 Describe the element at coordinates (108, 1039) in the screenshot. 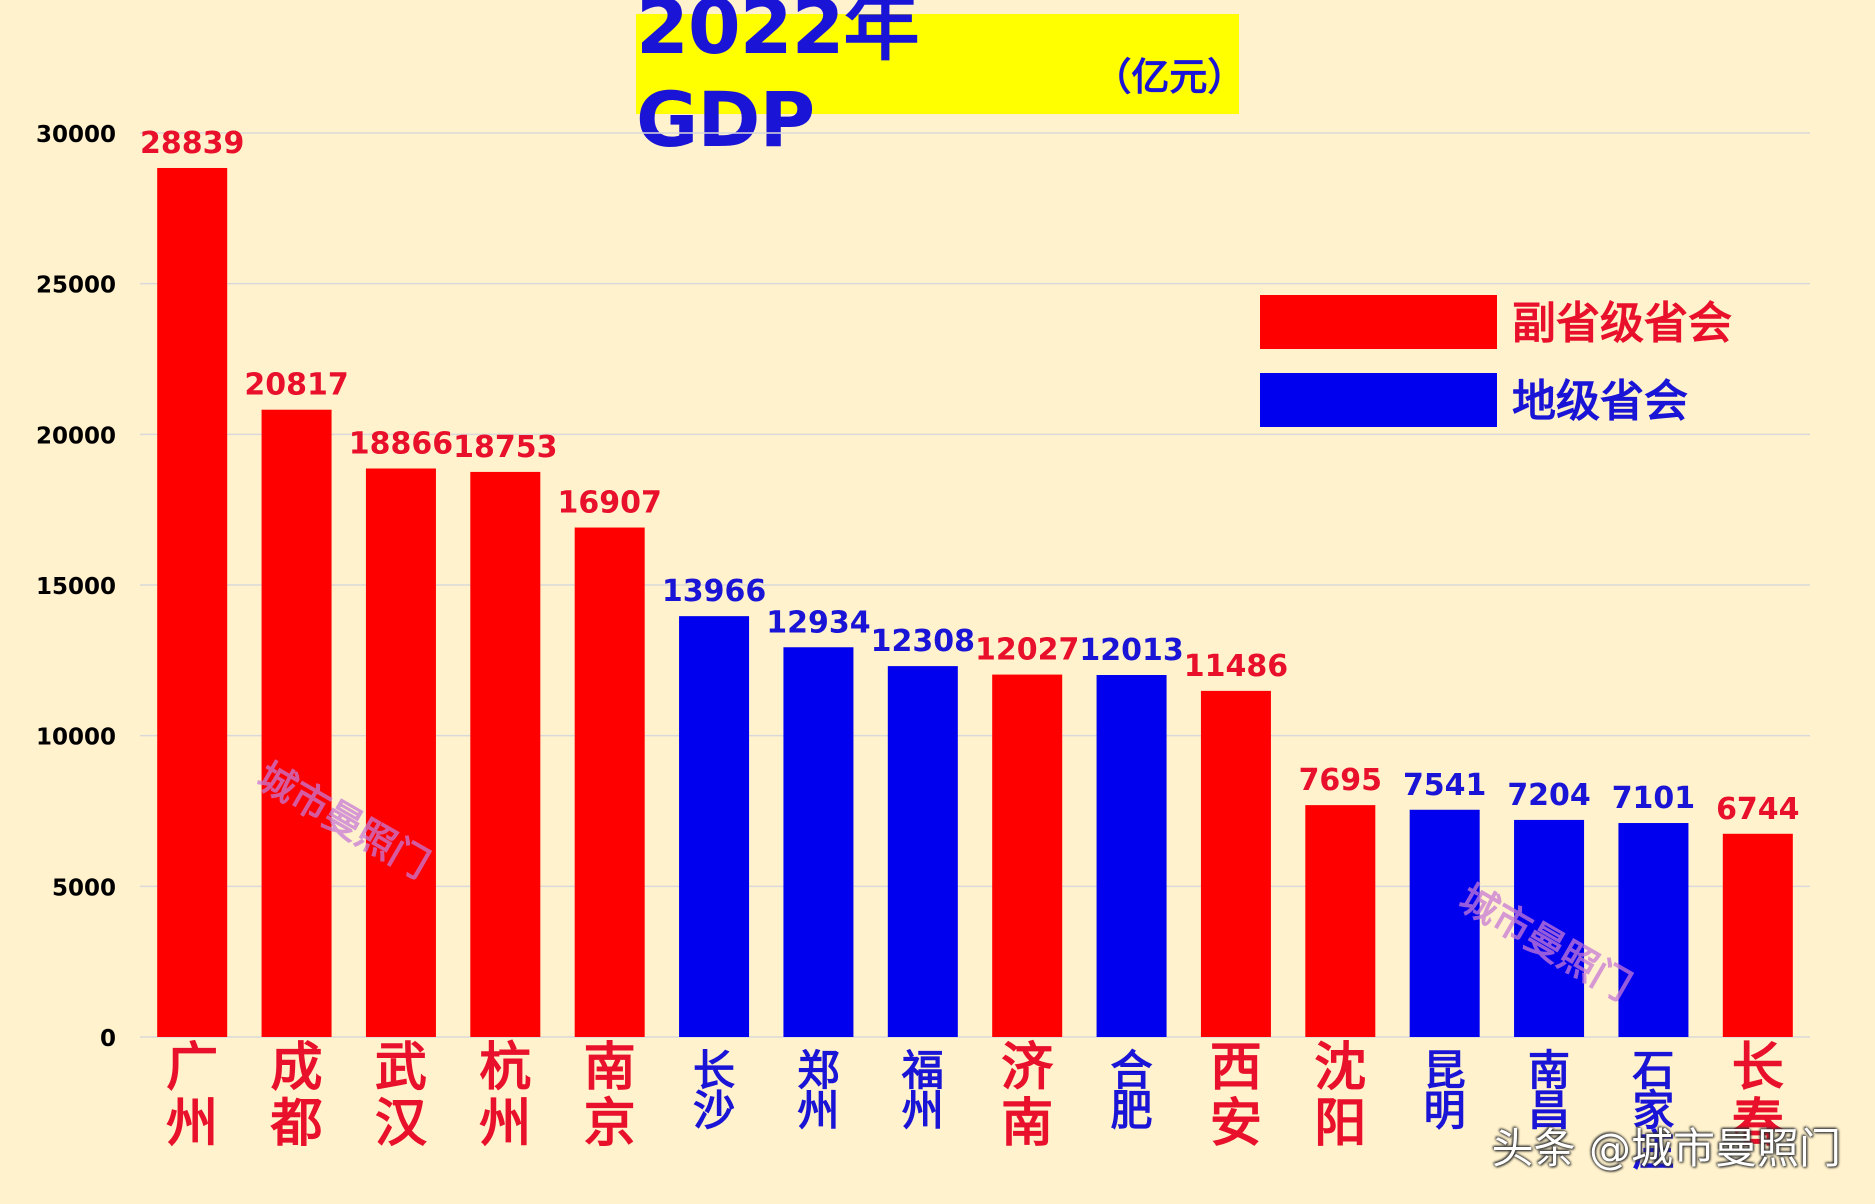

I see `y-tick-label: 0` at that location.